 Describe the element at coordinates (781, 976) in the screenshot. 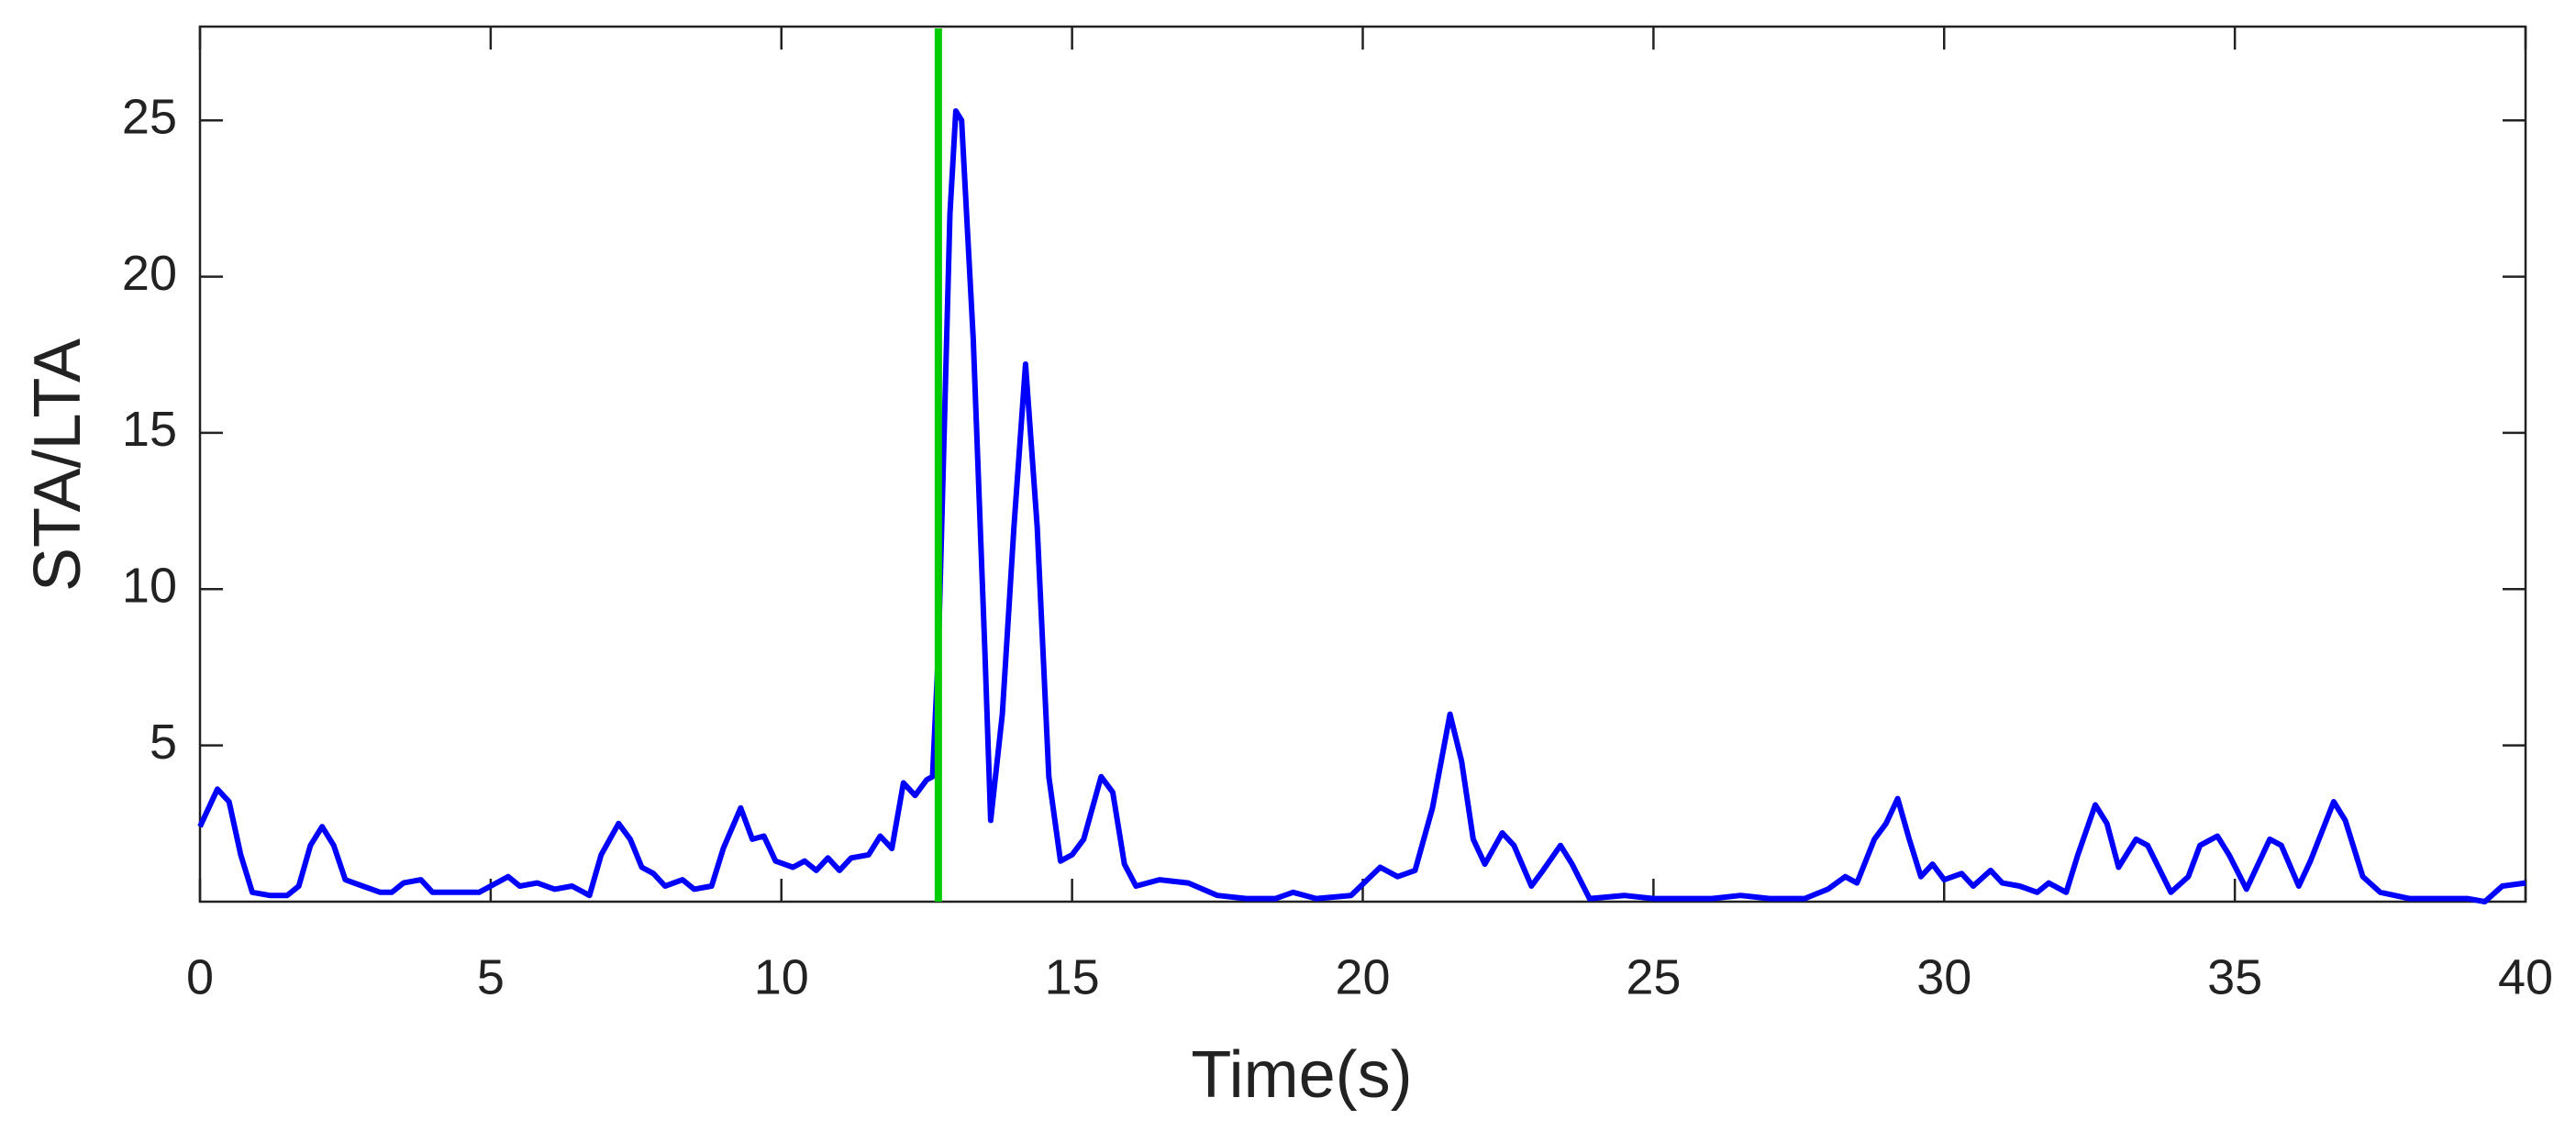

I see `x-tick-label: 10` at that location.